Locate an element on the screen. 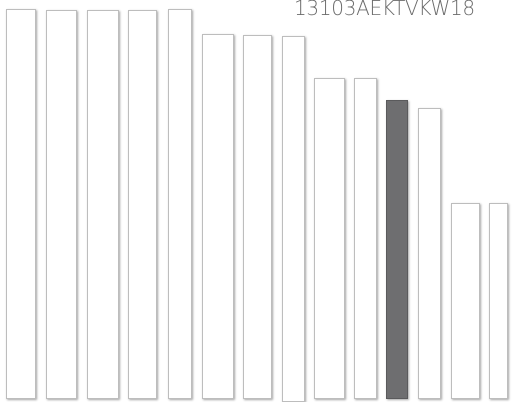  product-code-label: 13103AEKTVKW18 is located at coordinates (384, 10).